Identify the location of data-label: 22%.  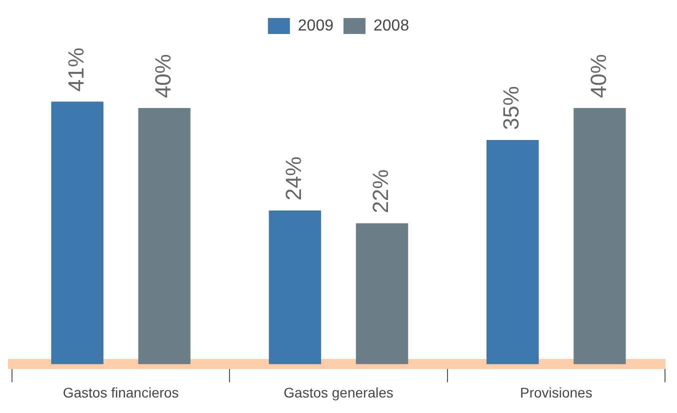
(381, 191).